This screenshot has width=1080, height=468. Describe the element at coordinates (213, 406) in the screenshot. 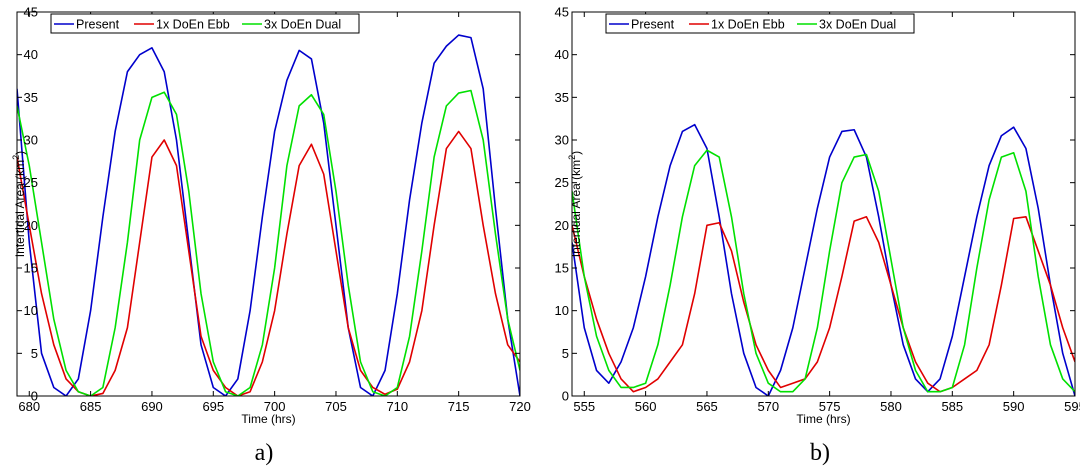

I see `x-tick-label: 695` at that location.